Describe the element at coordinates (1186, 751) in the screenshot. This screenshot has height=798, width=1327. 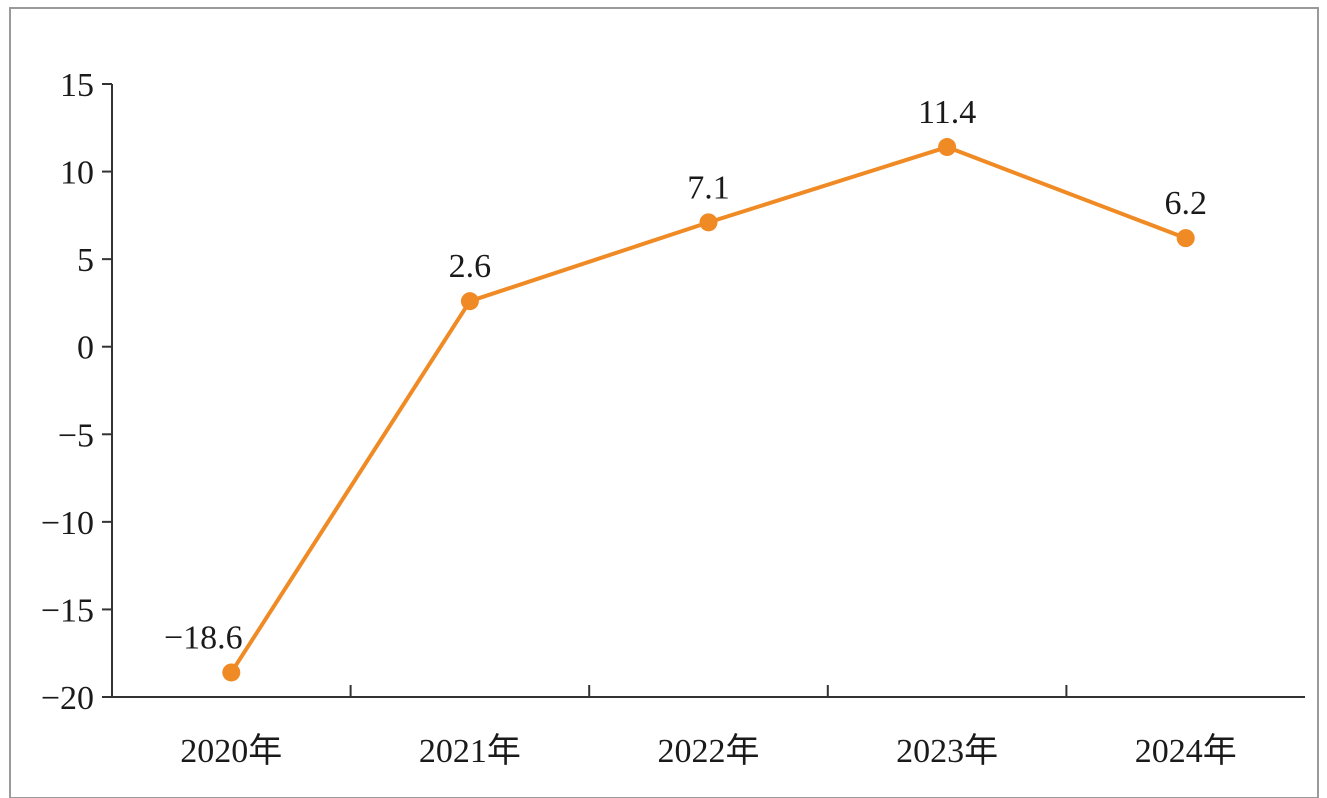
I see `x-tick-label: 2024年` at that location.